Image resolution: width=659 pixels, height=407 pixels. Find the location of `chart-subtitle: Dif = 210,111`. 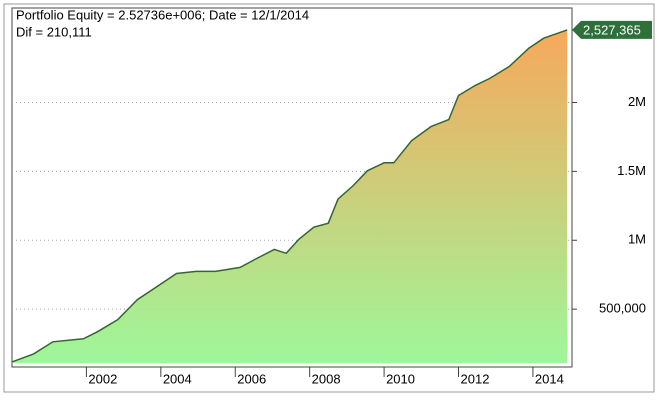

chart-subtitle: Dif = 210,111 is located at coordinates (54, 31).